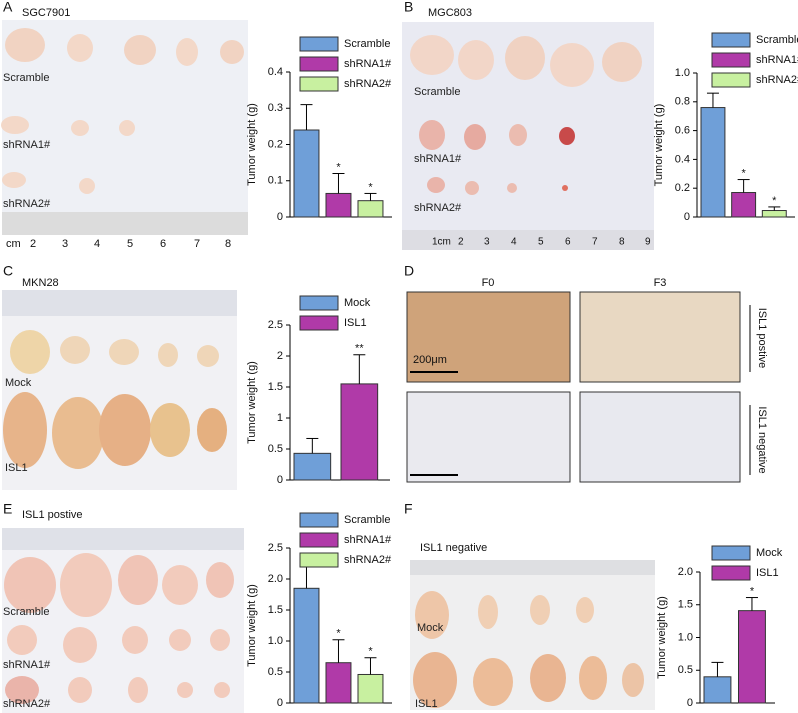  I want to click on panel-letter: E, so click(7, 509).